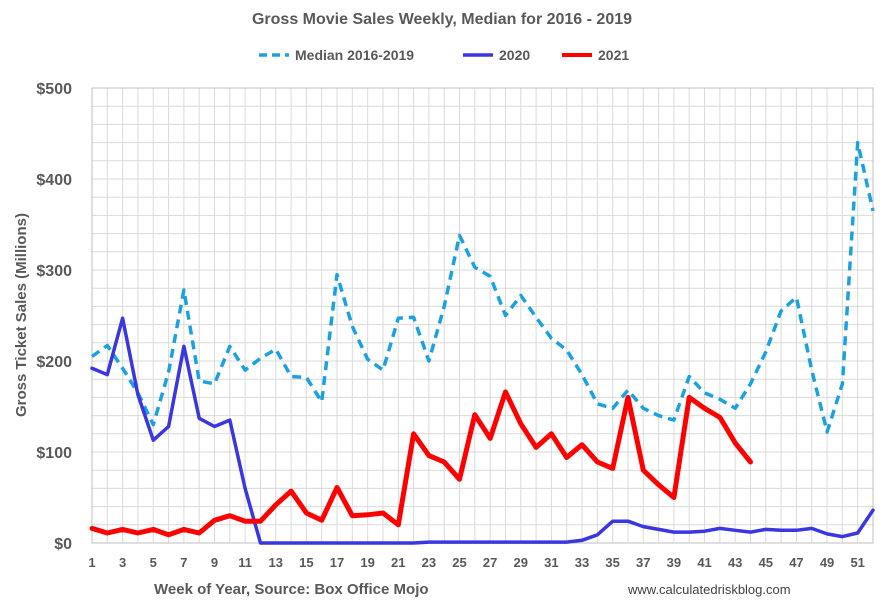 This screenshot has height=606, width=884. Describe the element at coordinates (709, 589) in the screenshot. I see `source-note: www.calculatedriskblog.com` at that location.